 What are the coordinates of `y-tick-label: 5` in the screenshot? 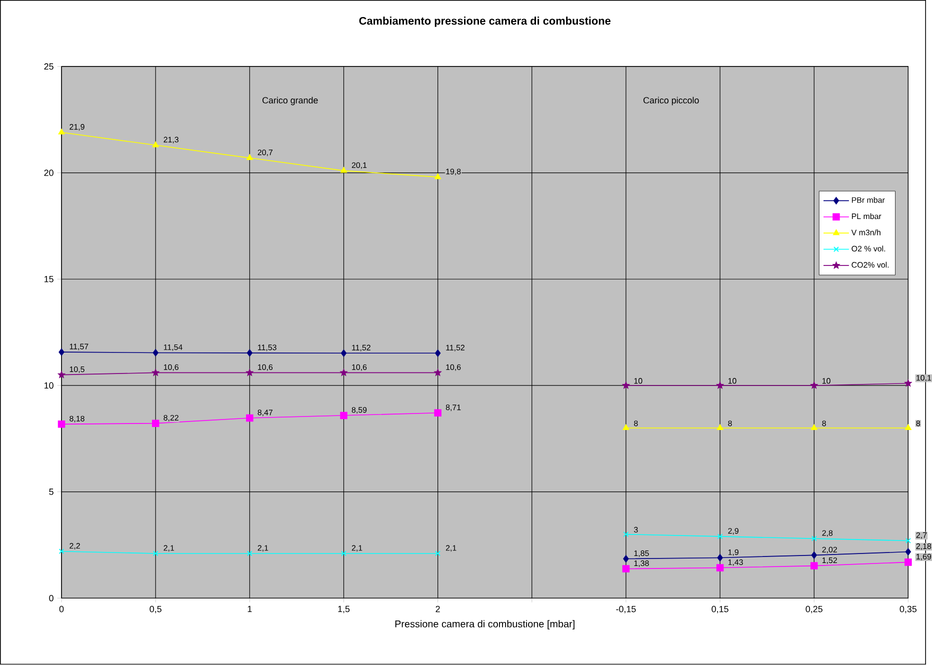 It's located at (51, 492).